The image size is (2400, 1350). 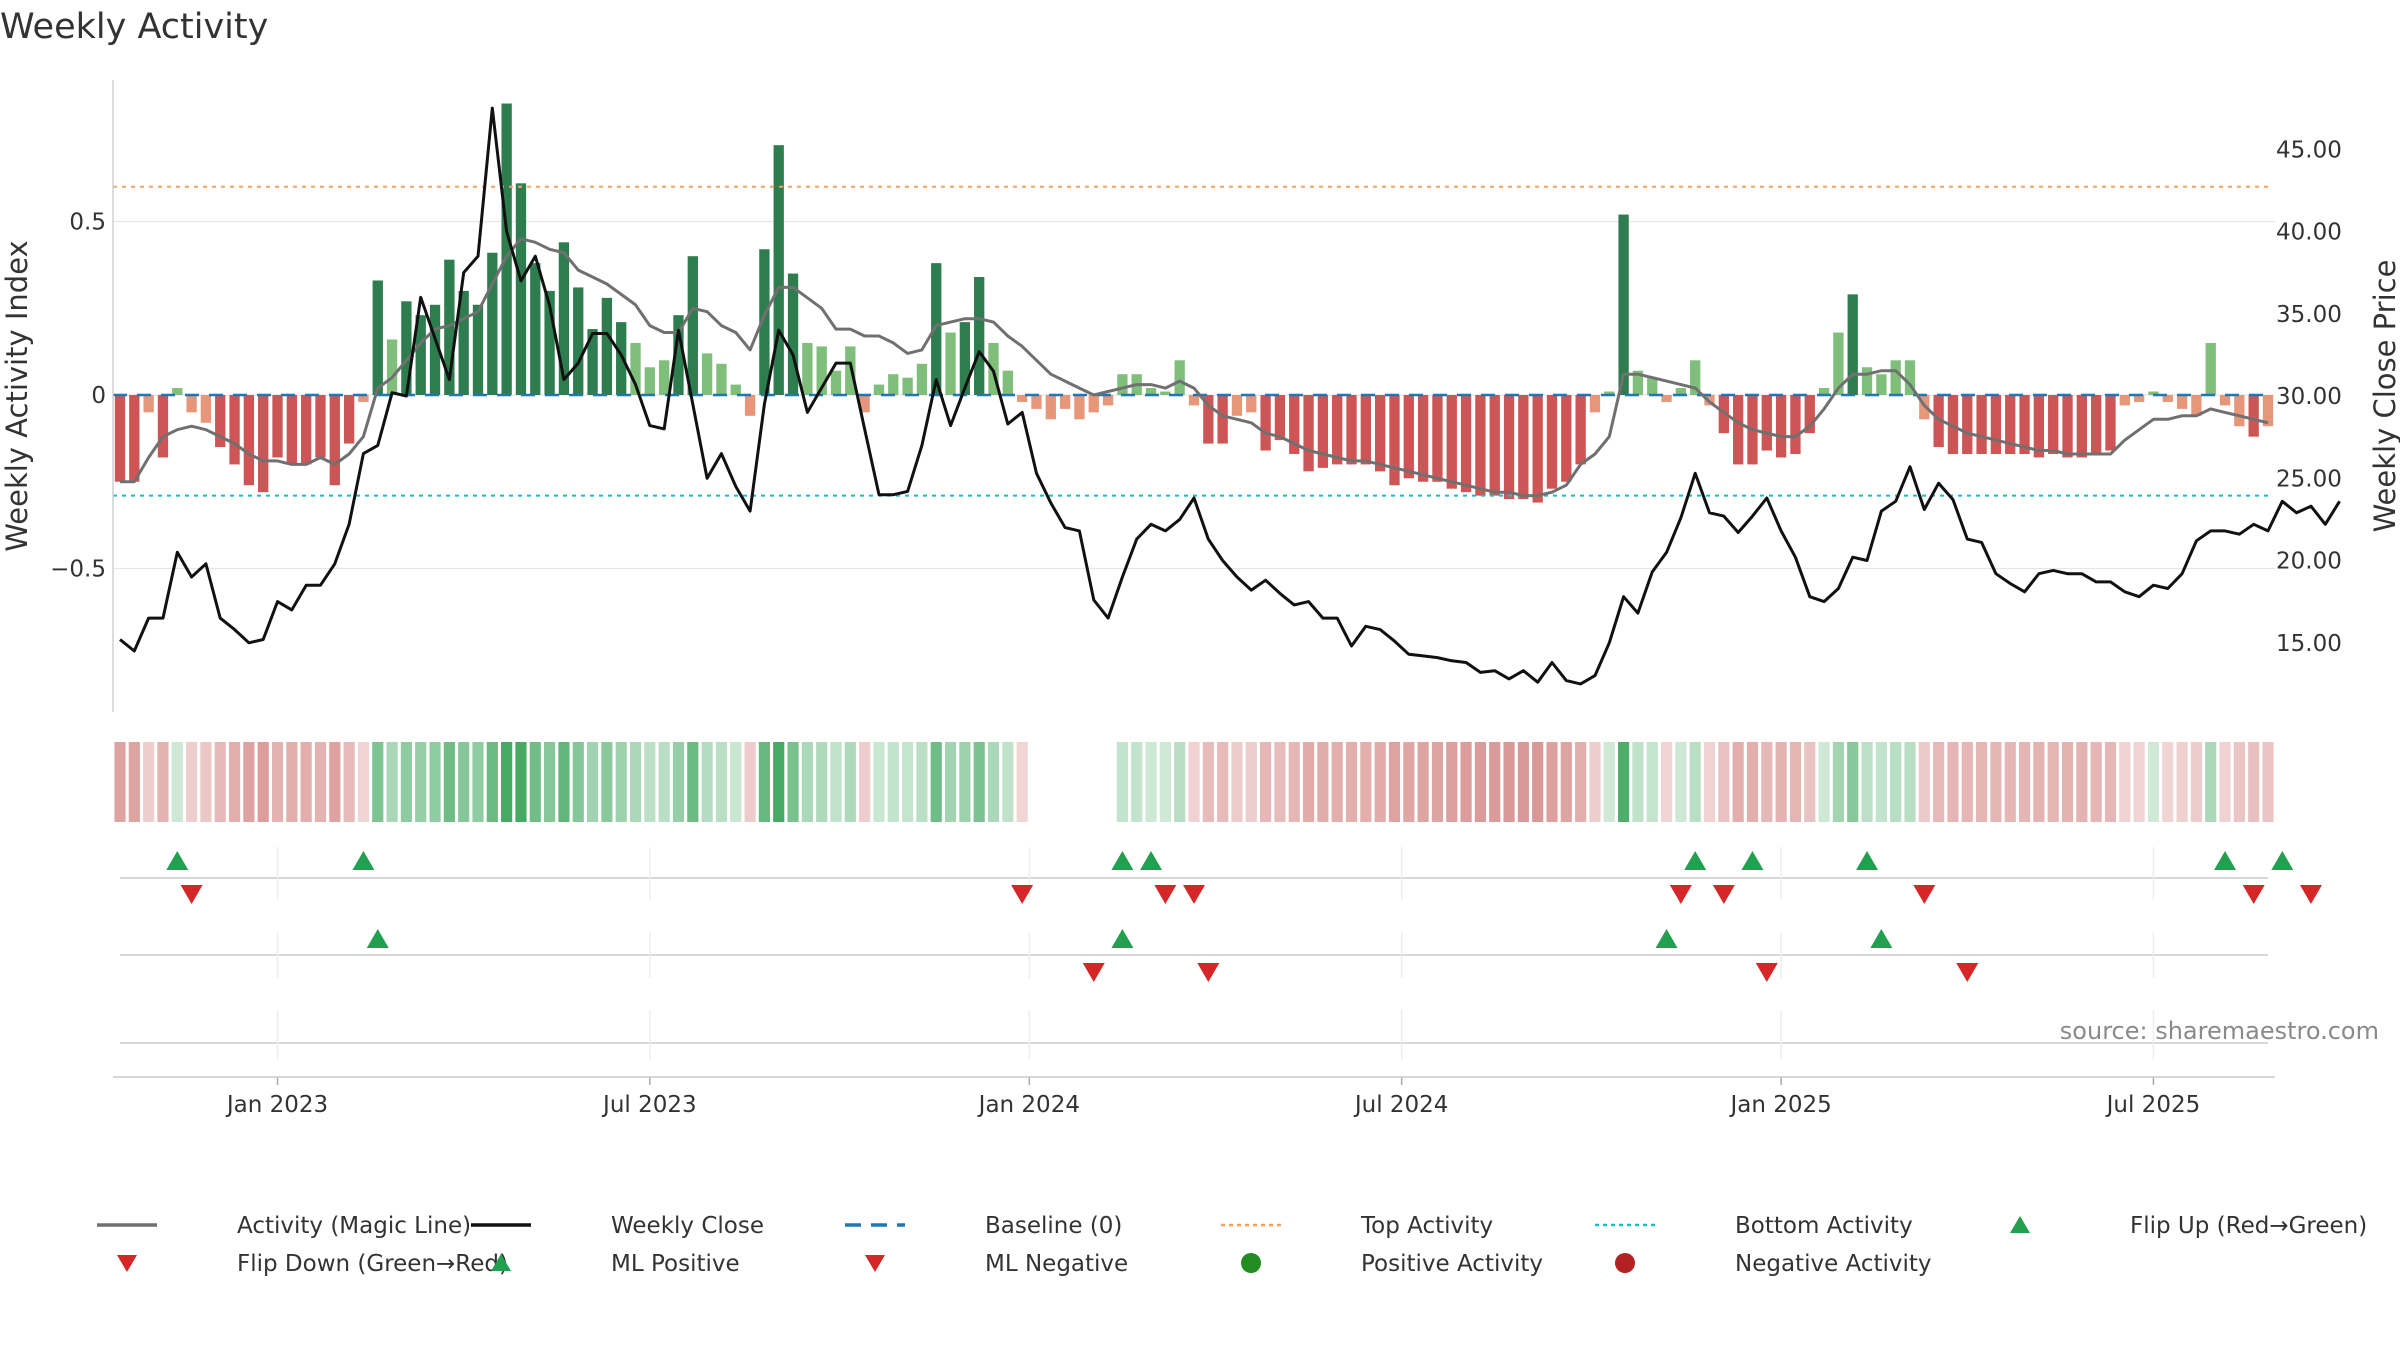 What do you see at coordinates (1833, 1264) in the screenshot?
I see `legend-label: Negative Activity` at bounding box center [1833, 1264].